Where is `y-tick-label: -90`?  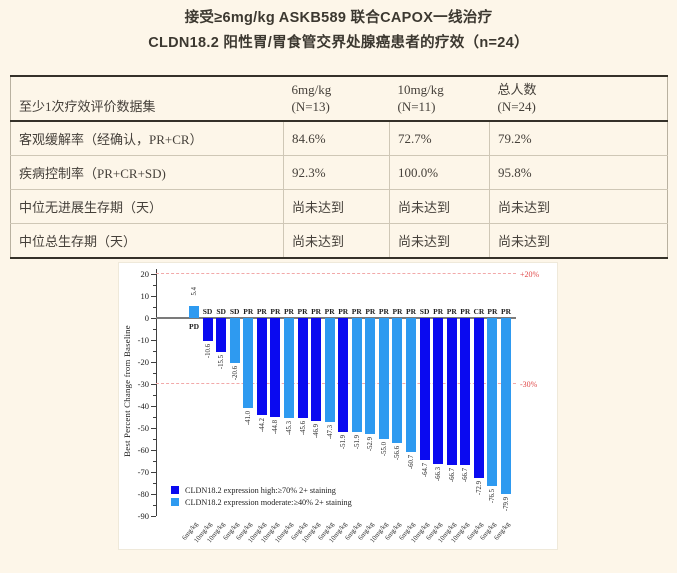
y-tick-label: -90 is located at coordinates (143, 516).